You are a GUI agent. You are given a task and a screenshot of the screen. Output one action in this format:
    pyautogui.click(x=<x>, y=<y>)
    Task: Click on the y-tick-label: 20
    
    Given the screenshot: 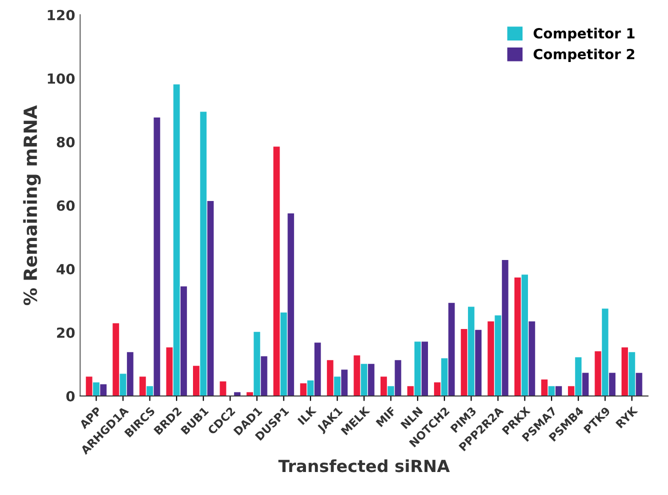 What is the action you would take?
    pyautogui.click(x=66, y=332)
    